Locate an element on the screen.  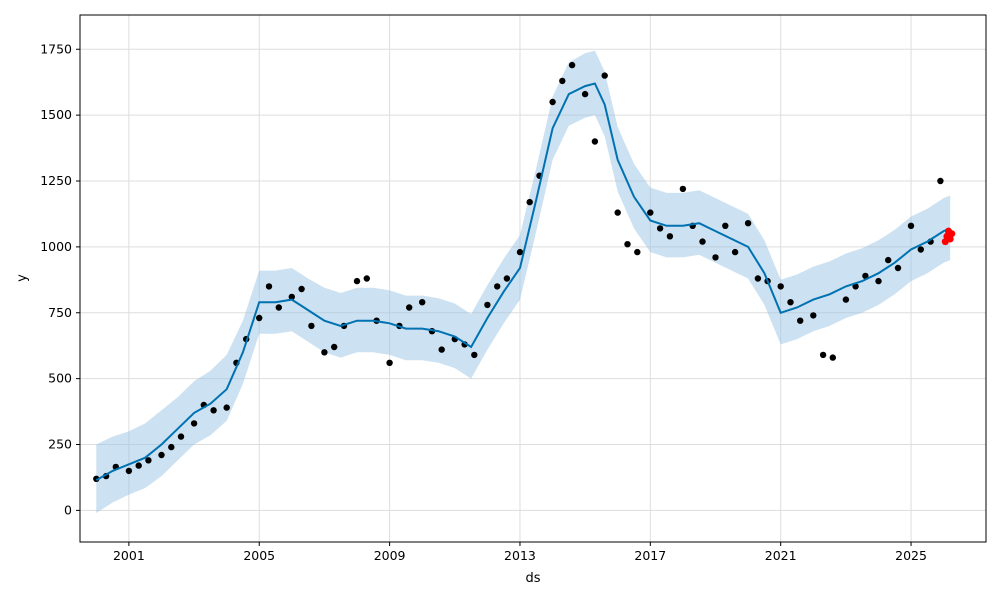
y-tick-label: 1250 is located at coordinates (56, 180).